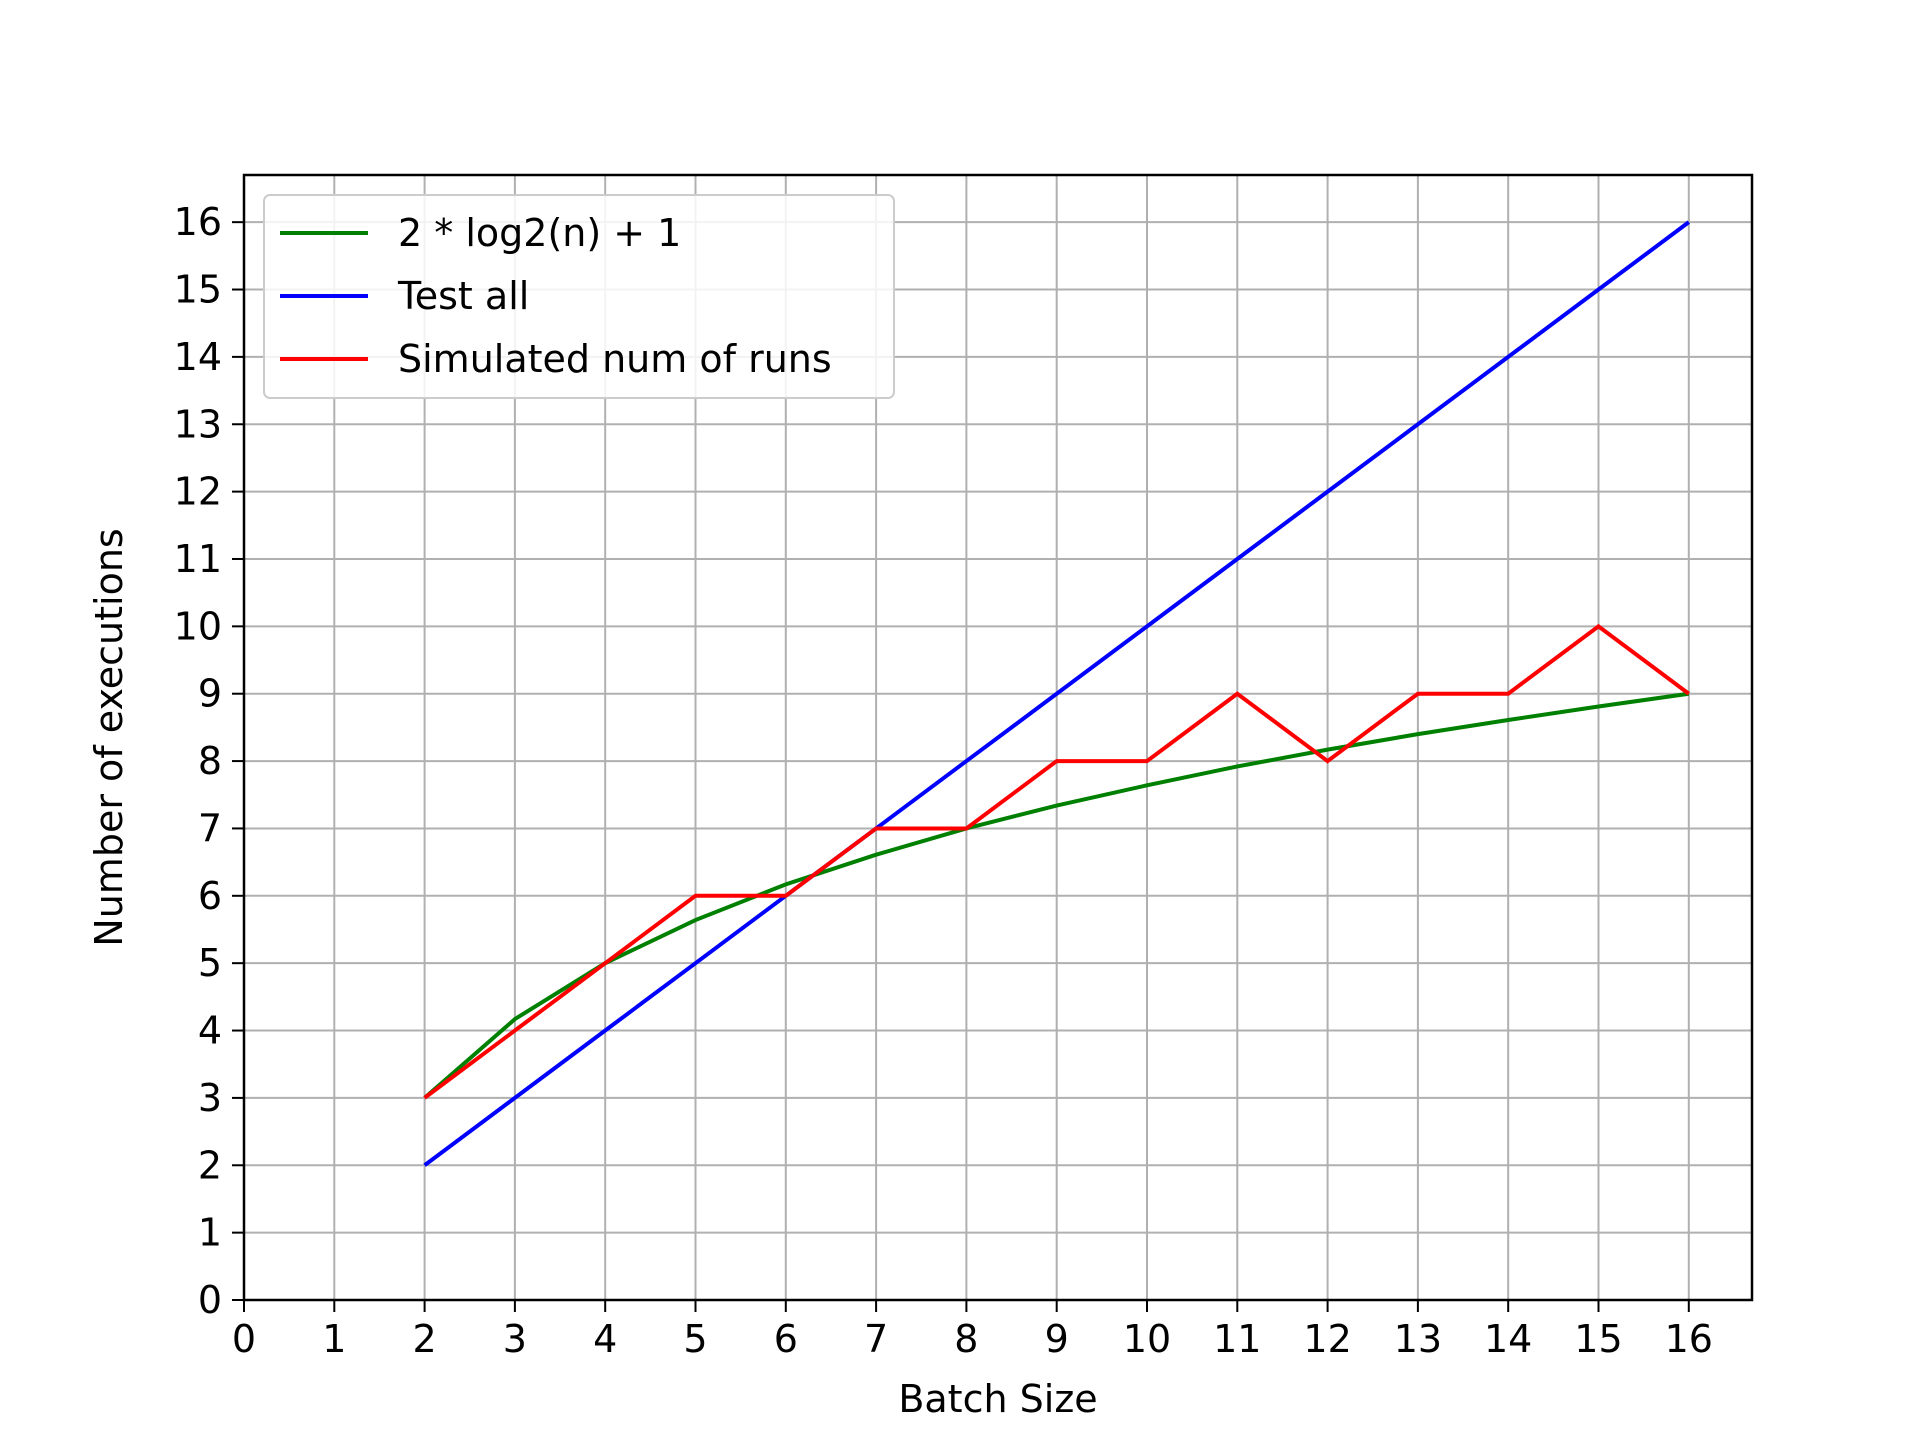 Image resolution: width=1920 pixels, height=1444 pixels. I want to click on x-tick-label: 14, so click(1508, 1339).